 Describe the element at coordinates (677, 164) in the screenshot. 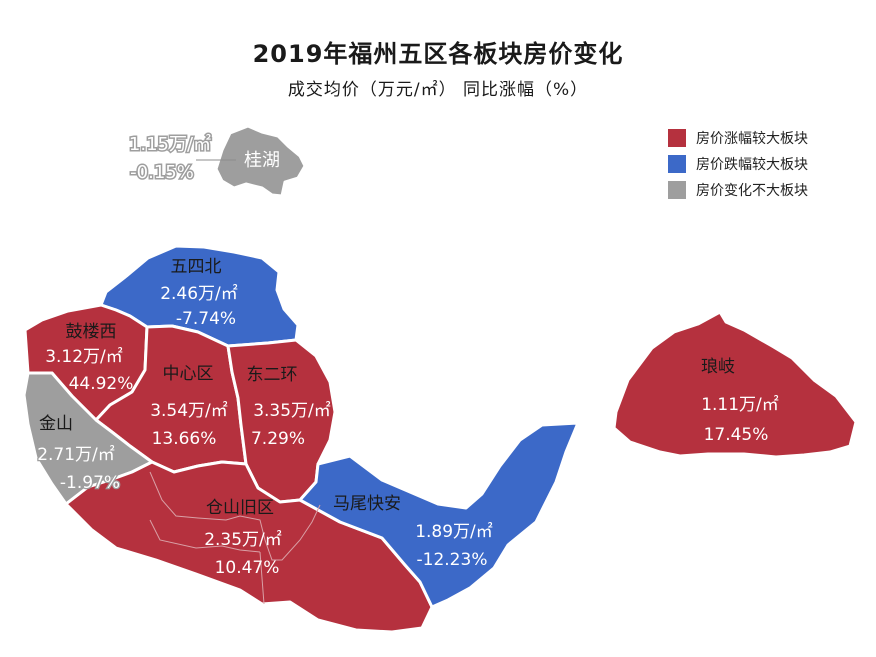

I see `legend-swatch-down` at that location.